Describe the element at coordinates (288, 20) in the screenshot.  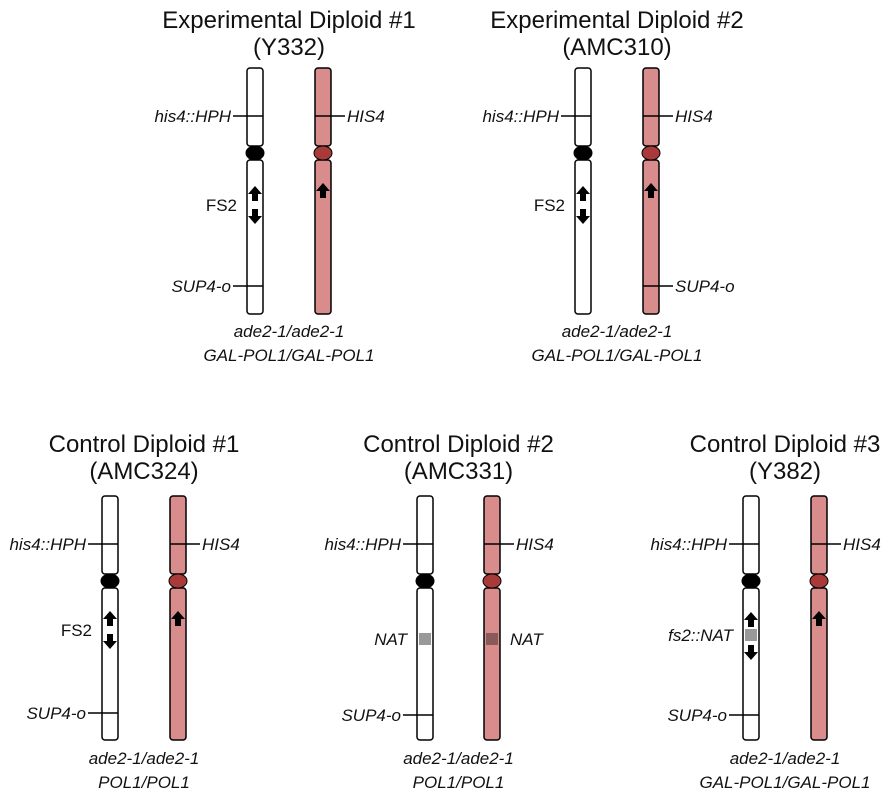
I see `panel-title: Experimental Diploid #1` at that location.